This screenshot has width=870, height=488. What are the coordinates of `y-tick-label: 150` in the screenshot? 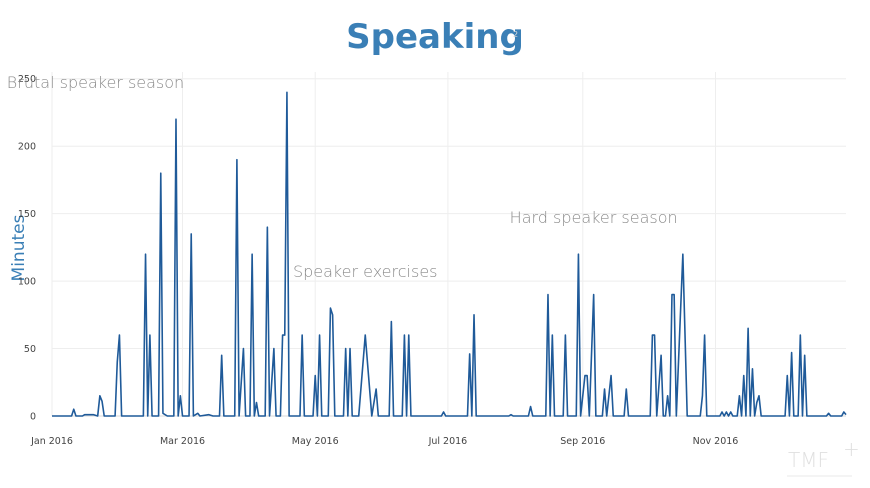 It's located at (27, 214).